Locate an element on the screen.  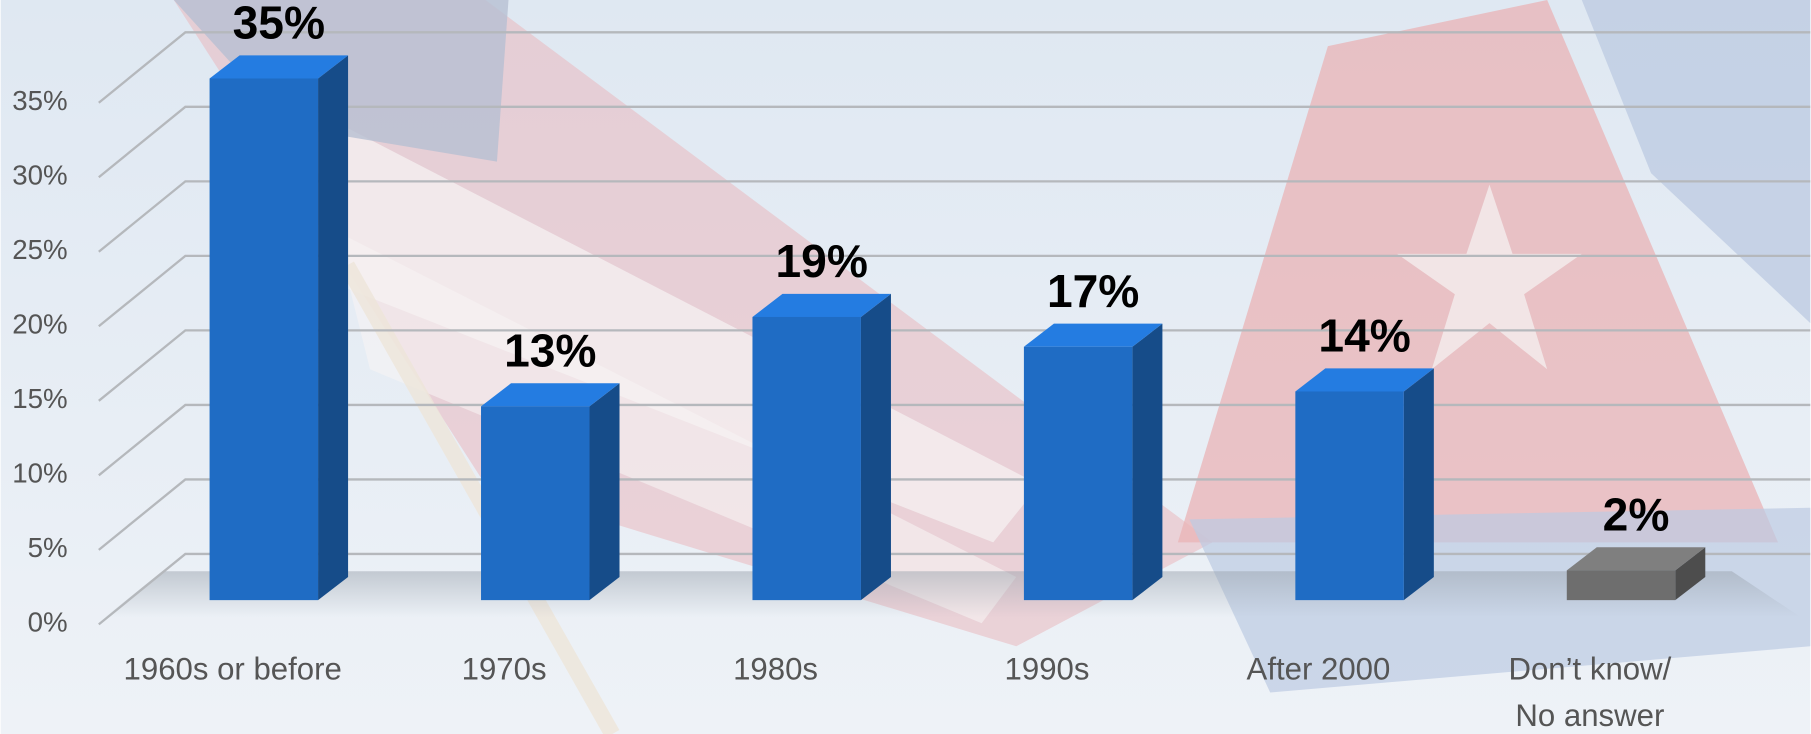
x-tick-label-line: After 2000 is located at coordinates (1319, 669).